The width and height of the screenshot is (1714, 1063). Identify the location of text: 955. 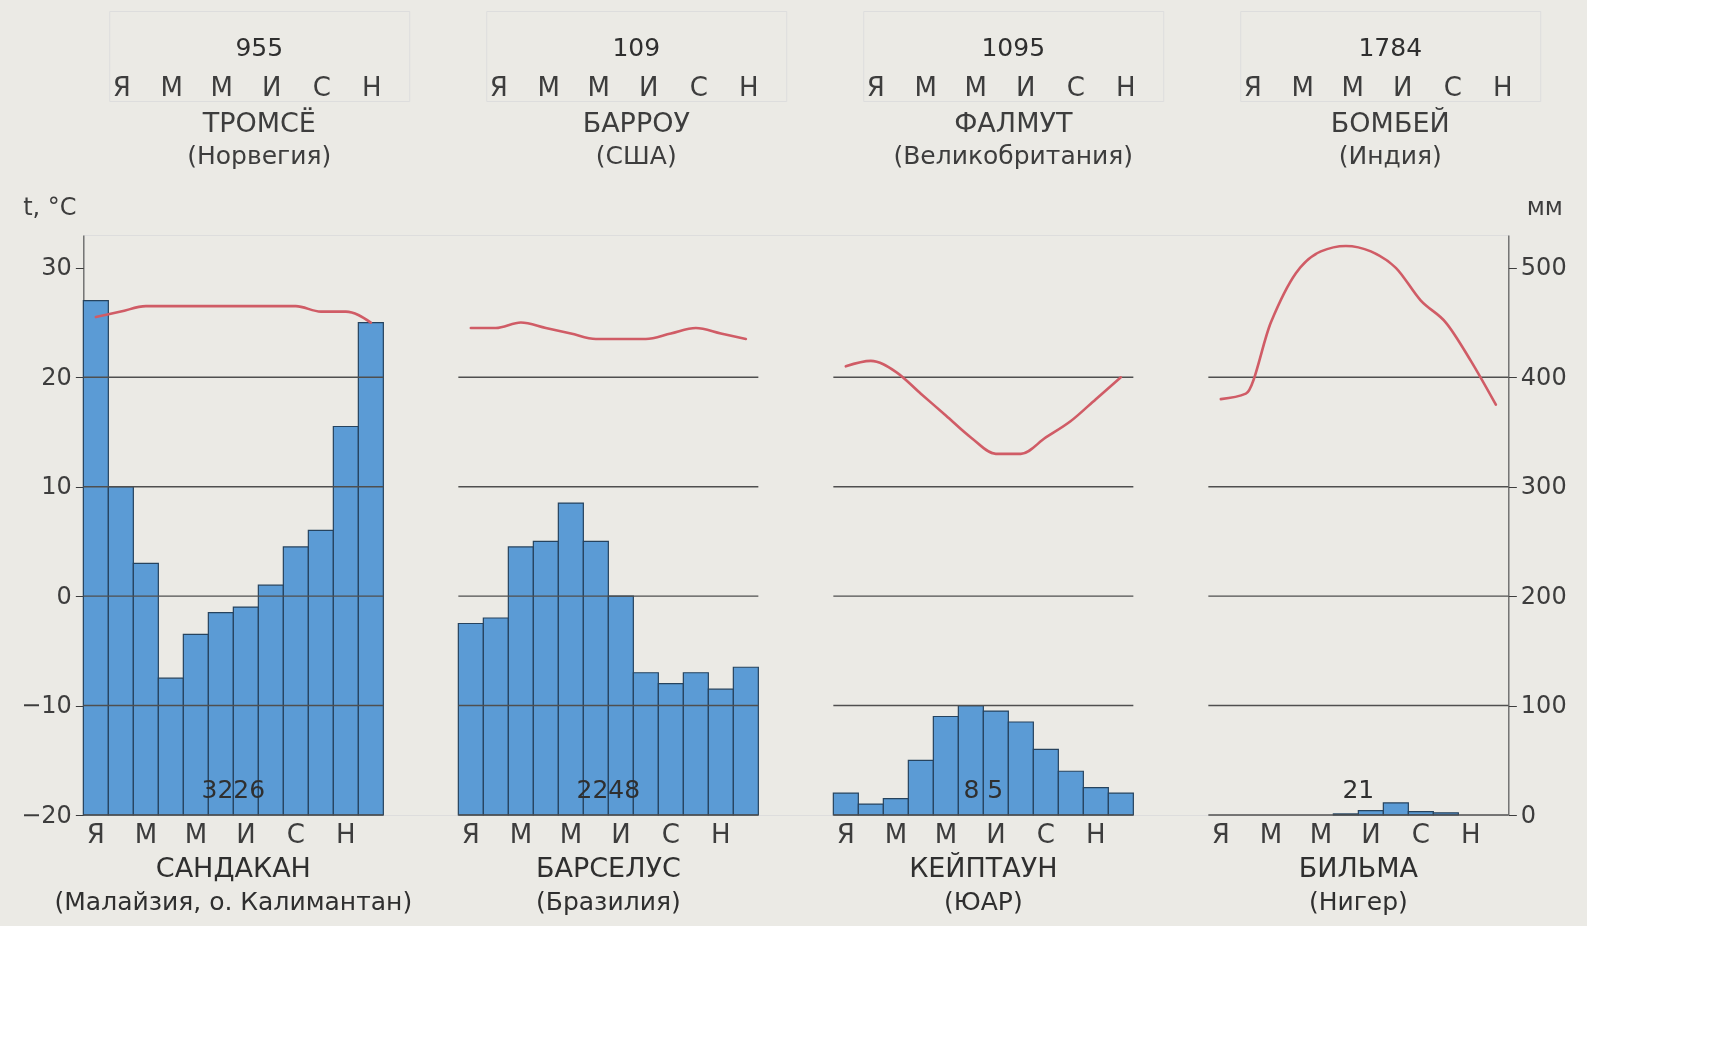
(259, 47).